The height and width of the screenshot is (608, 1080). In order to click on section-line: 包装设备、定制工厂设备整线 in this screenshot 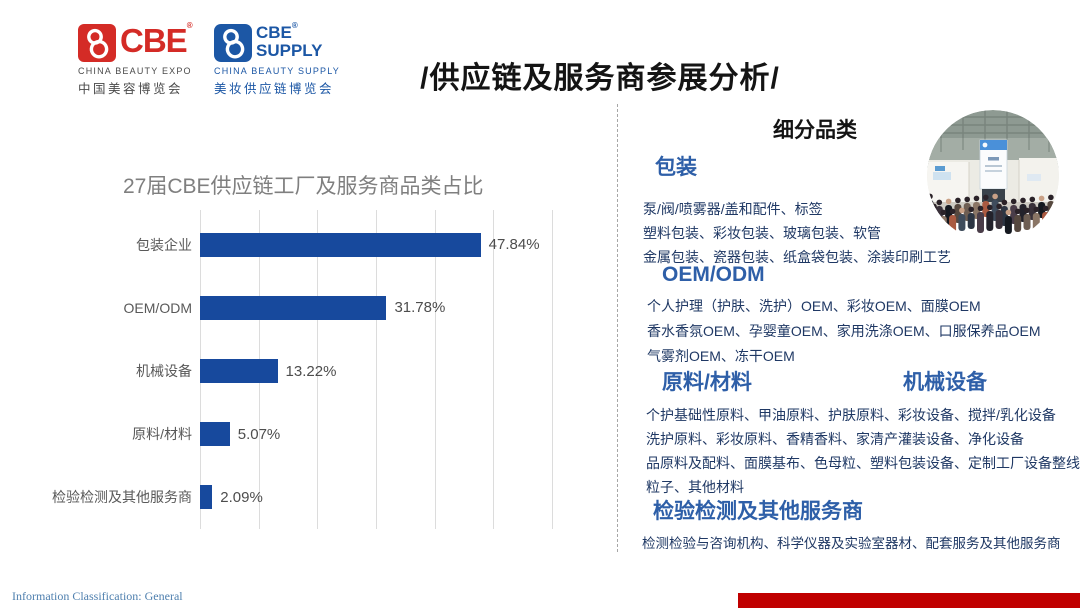, I will do `click(989, 463)`.